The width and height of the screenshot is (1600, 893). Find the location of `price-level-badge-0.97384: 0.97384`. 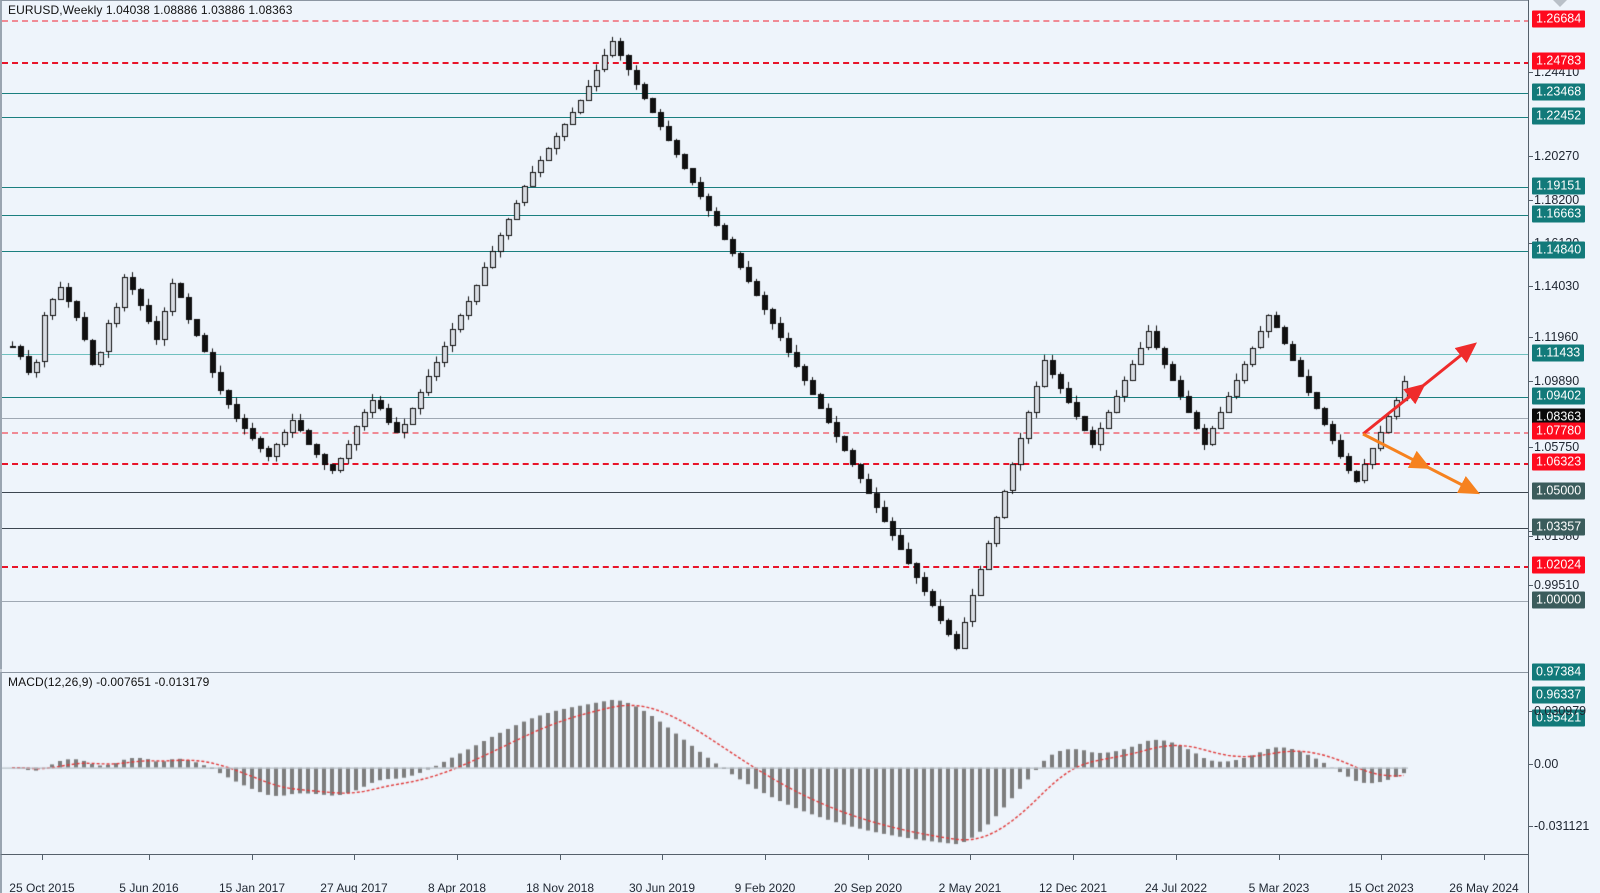

price-level-badge-0.97384: 0.97384 is located at coordinates (1559, 672).